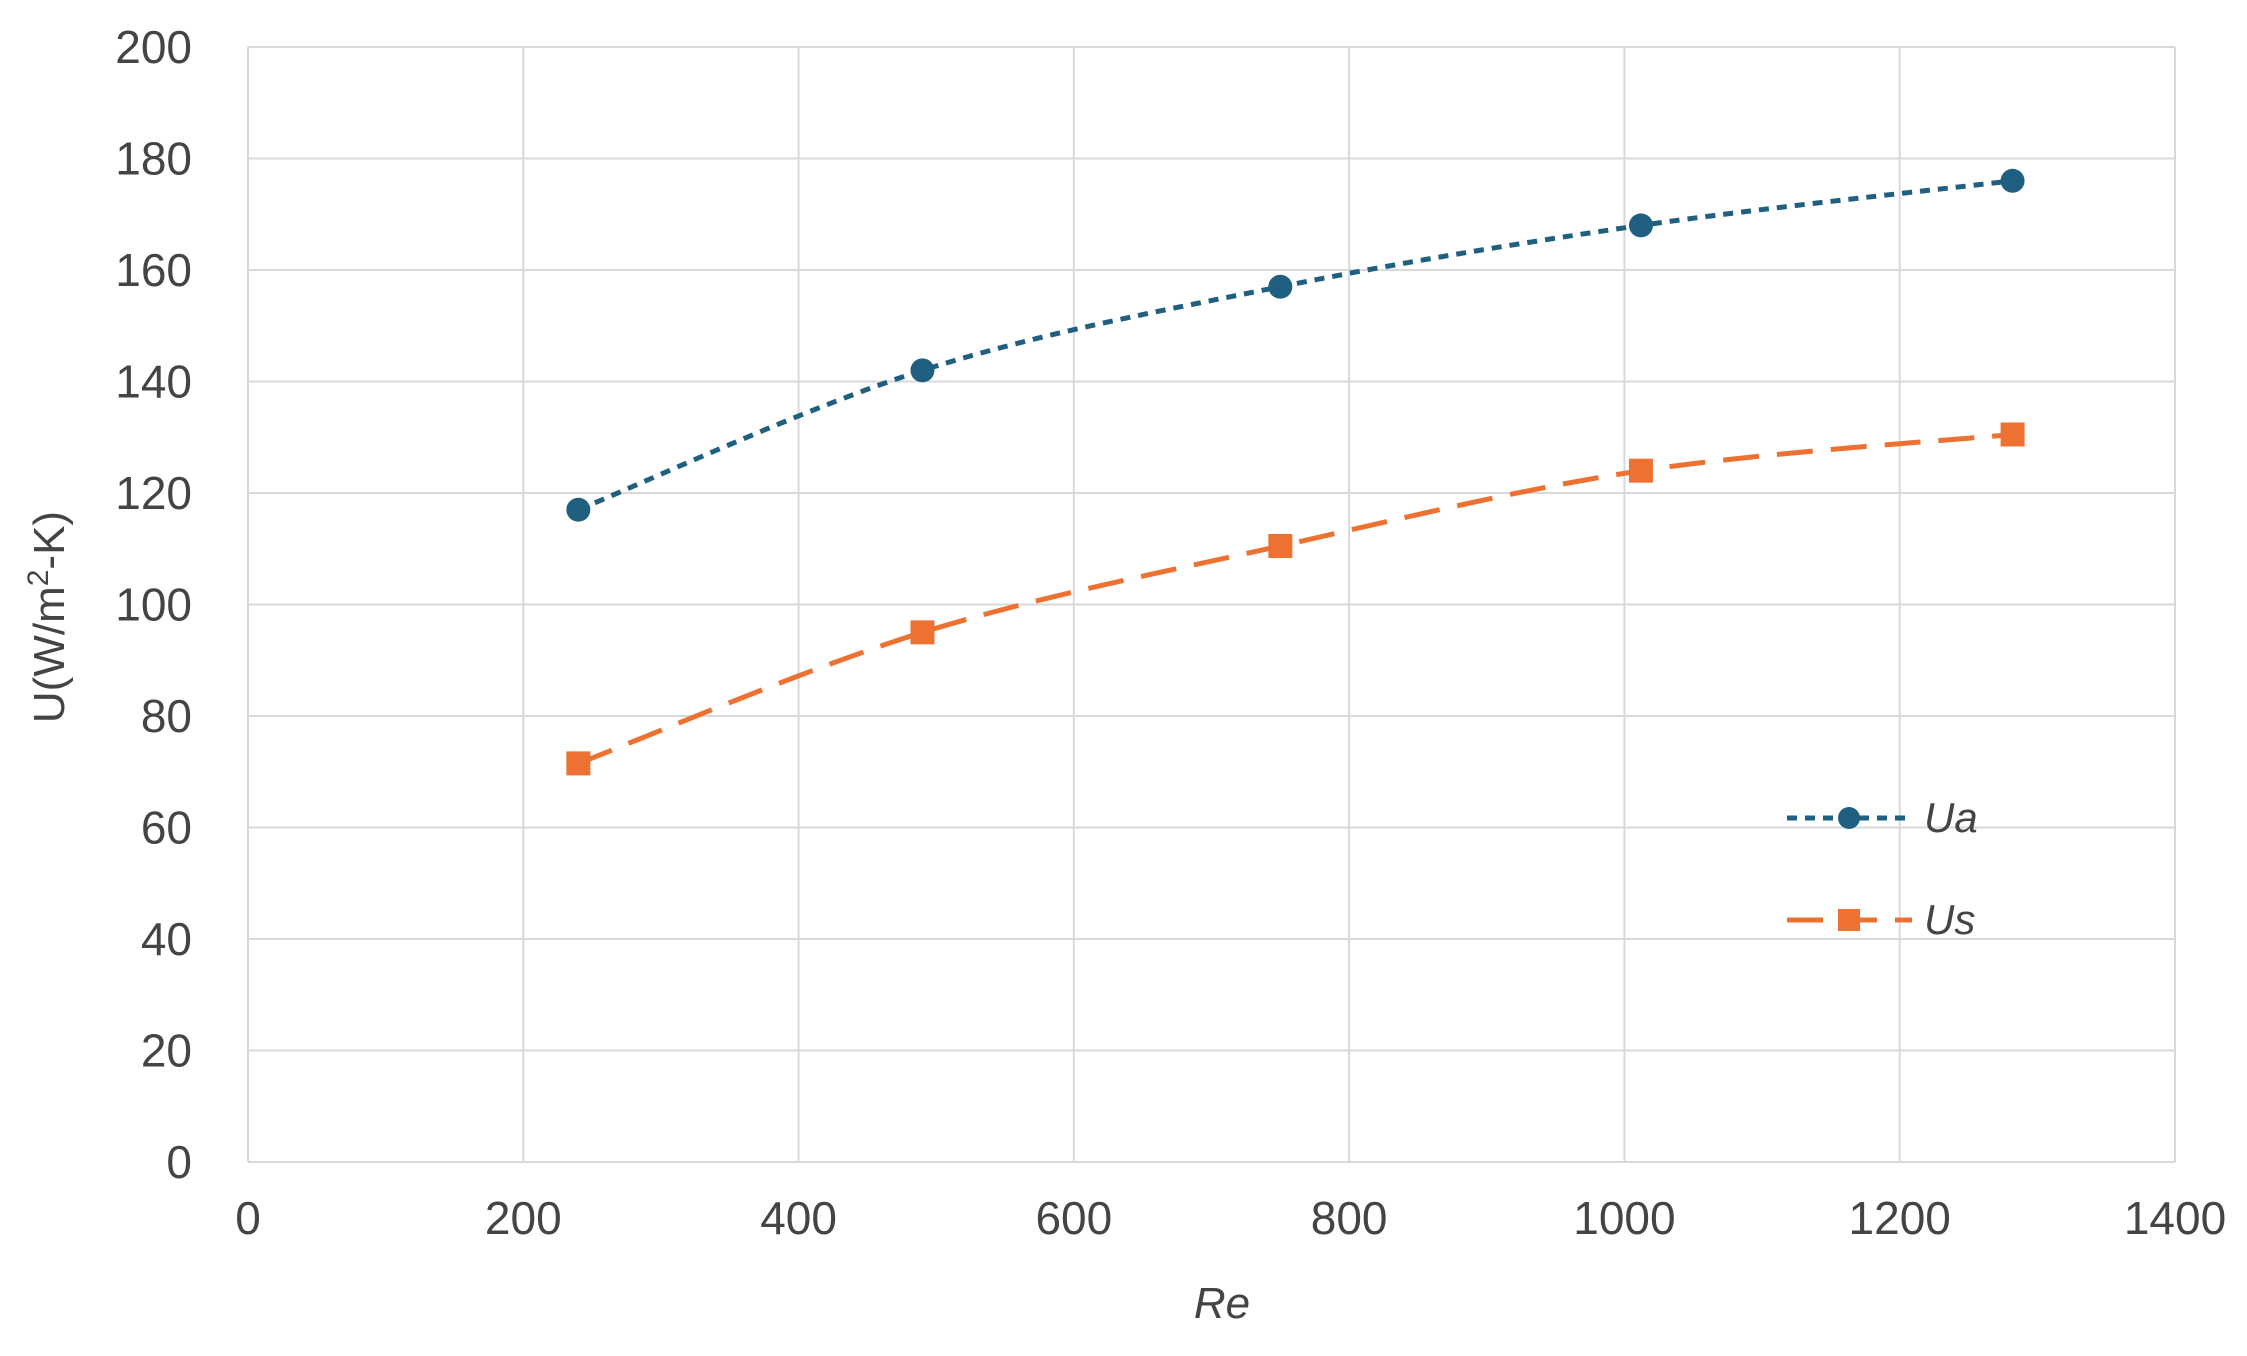  I want to click on y-tick-label: 180, so click(153, 159).